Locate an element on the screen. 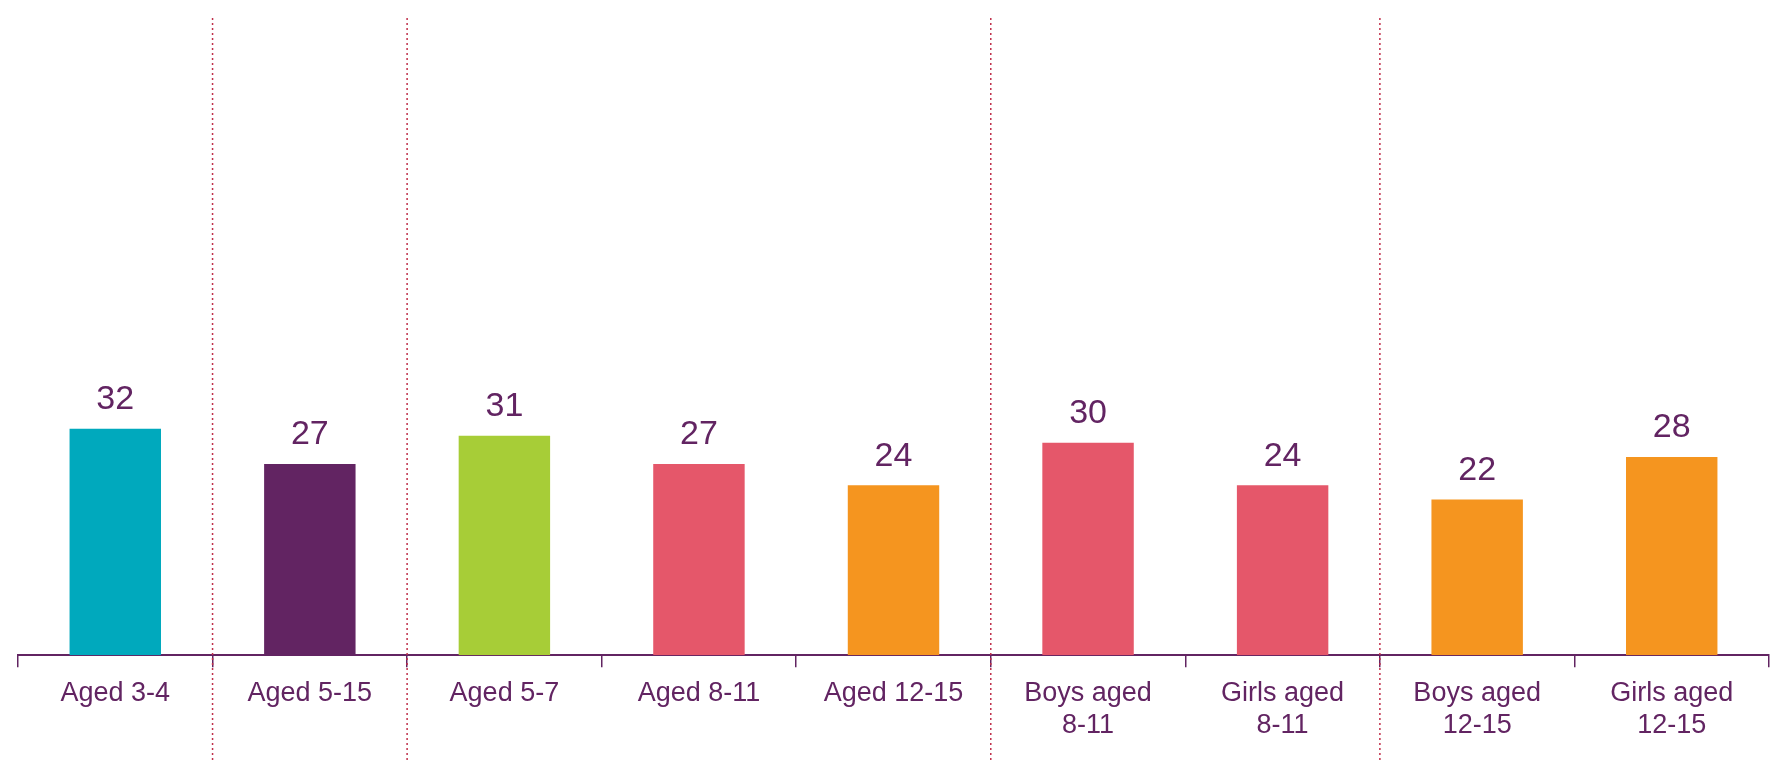 The width and height of the screenshot is (1787, 770). x-tick-label: Aged 5-15 is located at coordinates (310, 691).